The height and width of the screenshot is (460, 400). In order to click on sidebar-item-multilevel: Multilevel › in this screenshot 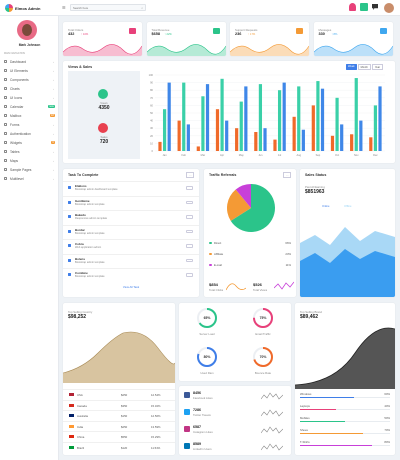, I will do `click(29, 178)`.